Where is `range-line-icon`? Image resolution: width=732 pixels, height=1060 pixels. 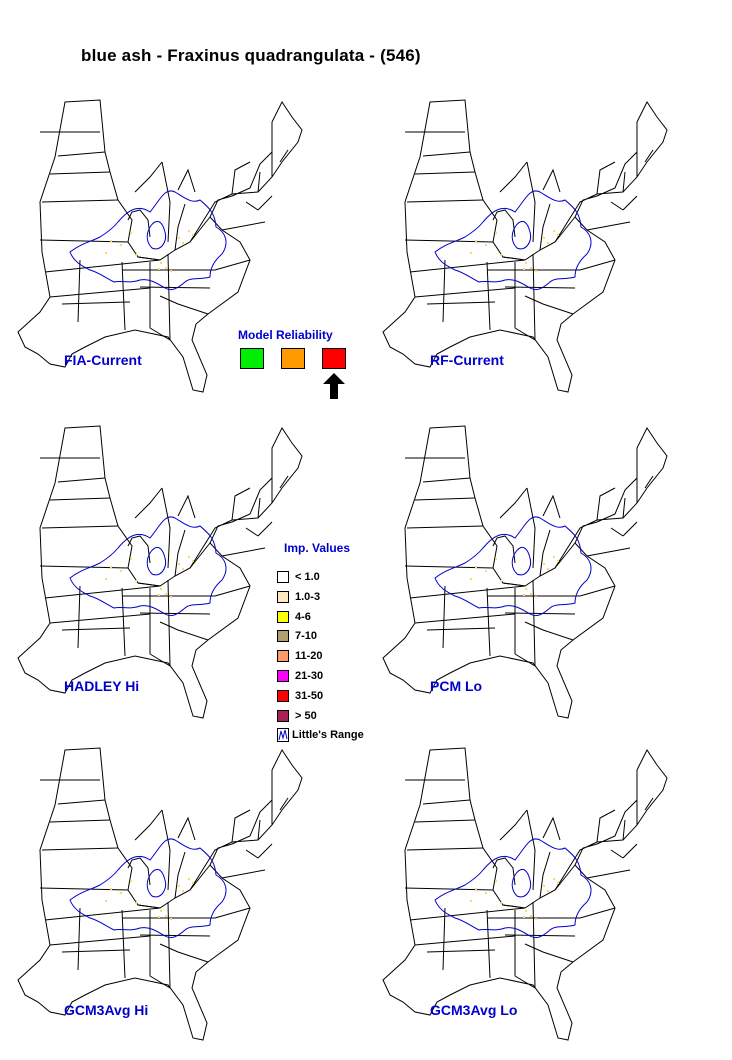 range-line-icon is located at coordinates (283, 735).